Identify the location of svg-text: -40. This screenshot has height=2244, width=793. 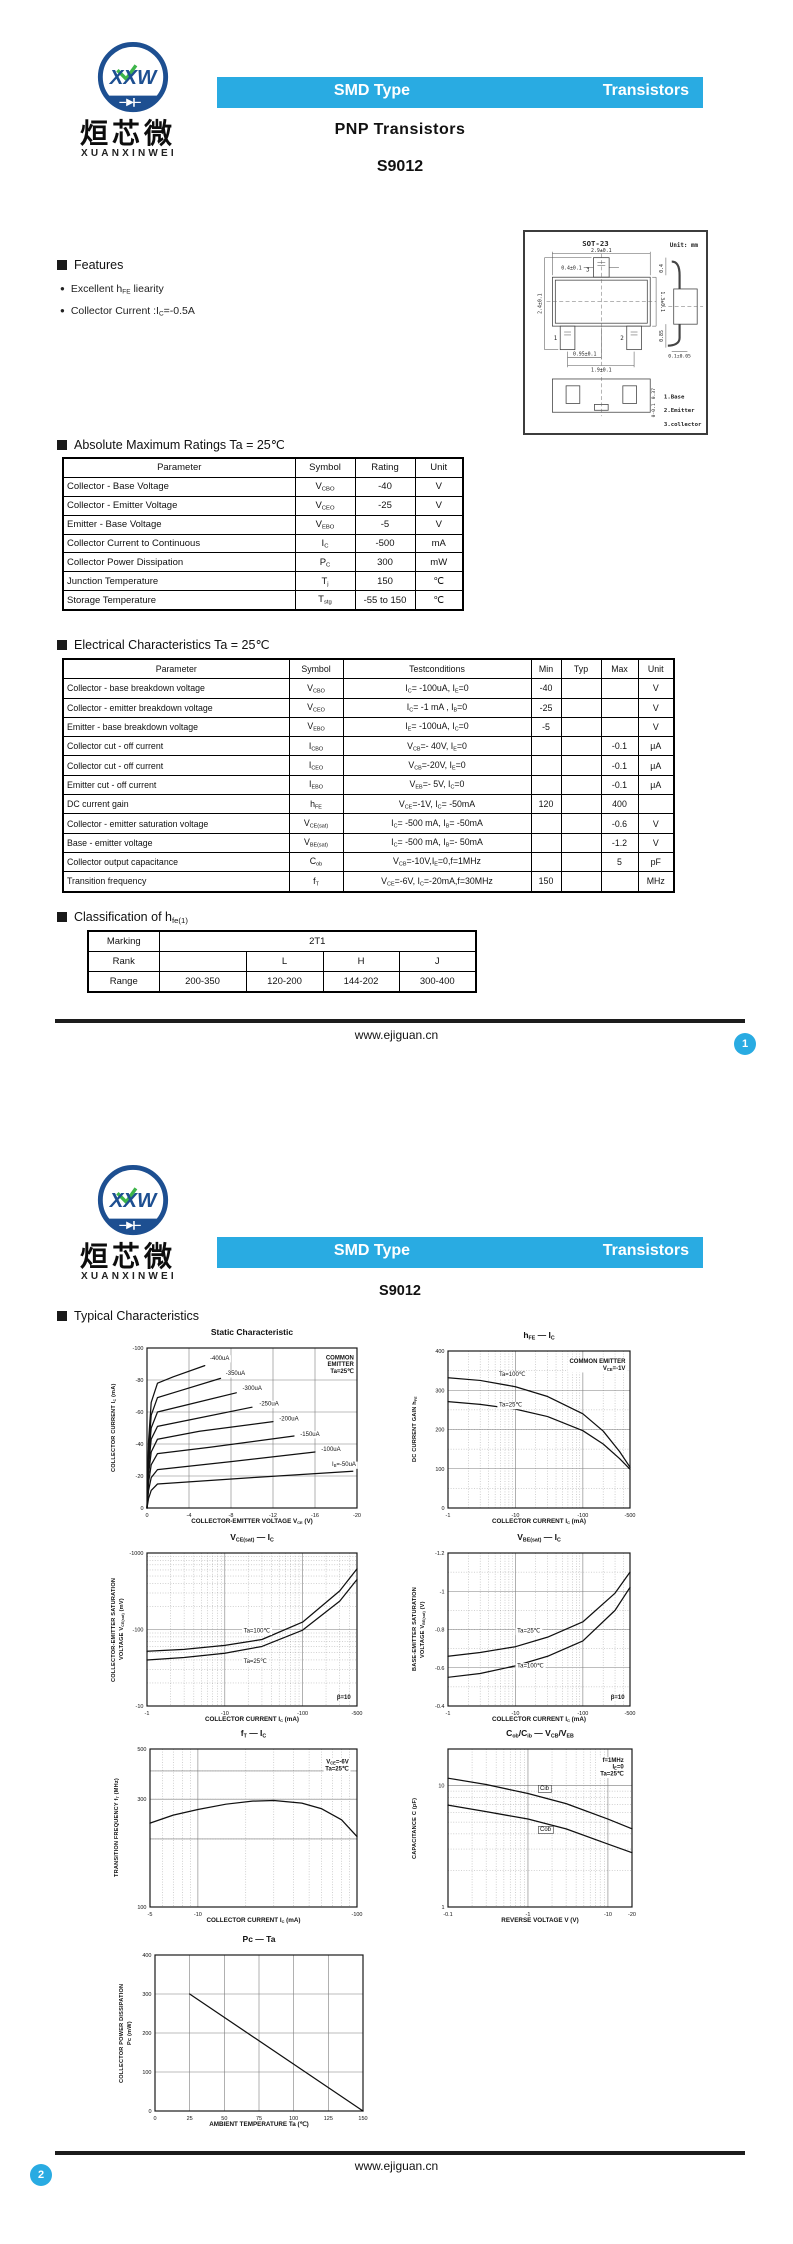
(140, 1445).